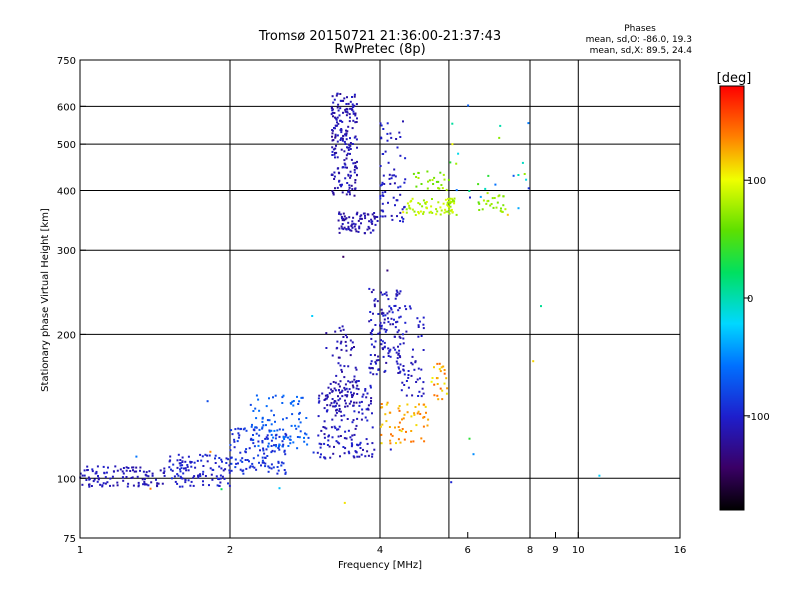 Image resolution: width=800 pixels, height=600 pixels. What do you see at coordinates (379, 49) in the screenshot?
I see `chart-subtitle: RwPretec (8p)` at bounding box center [379, 49].